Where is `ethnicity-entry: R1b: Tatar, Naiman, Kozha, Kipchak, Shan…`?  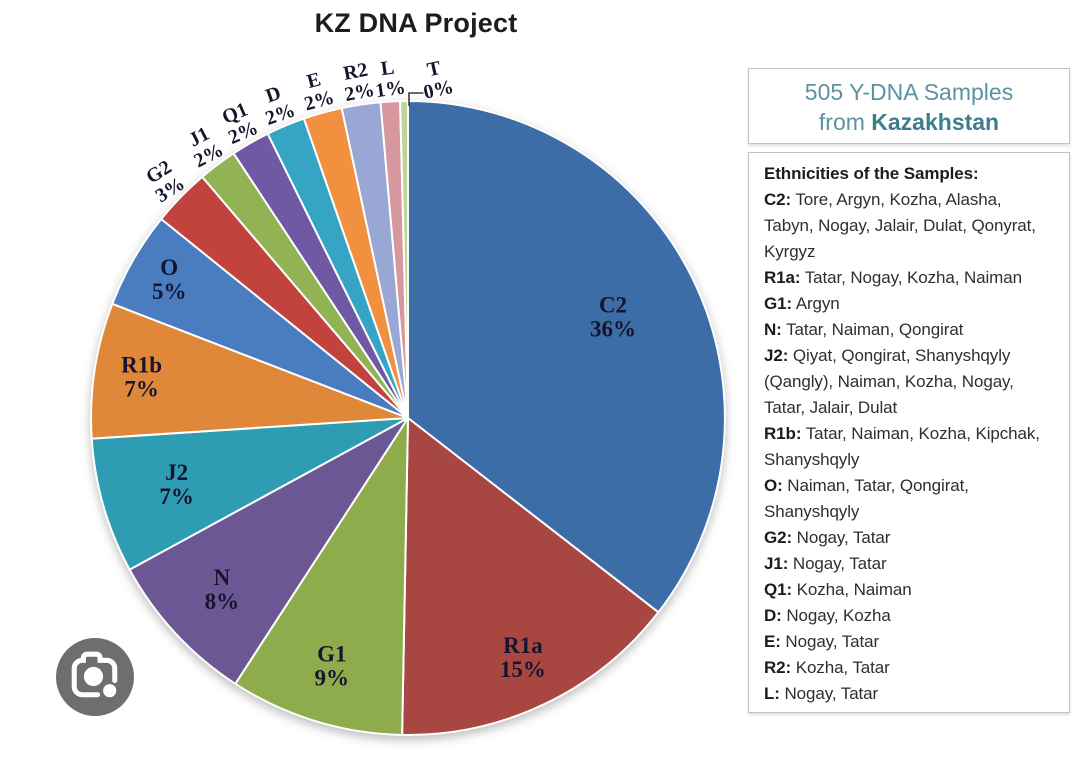
ethnicity-entry: R1b: Tatar, Naiman, Kozha, Kipchak, Shan… is located at coordinates (902, 446).